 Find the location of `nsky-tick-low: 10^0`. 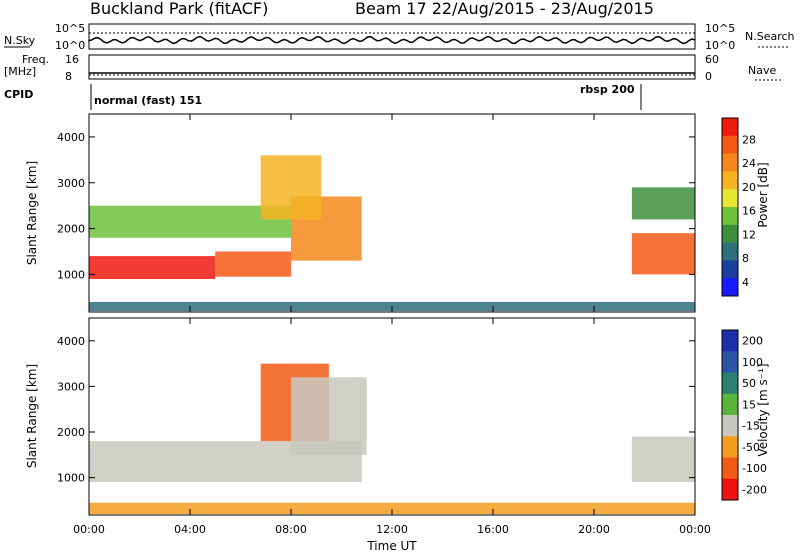

nsky-tick-low: 10^0 is located at coordinates (70, 45).